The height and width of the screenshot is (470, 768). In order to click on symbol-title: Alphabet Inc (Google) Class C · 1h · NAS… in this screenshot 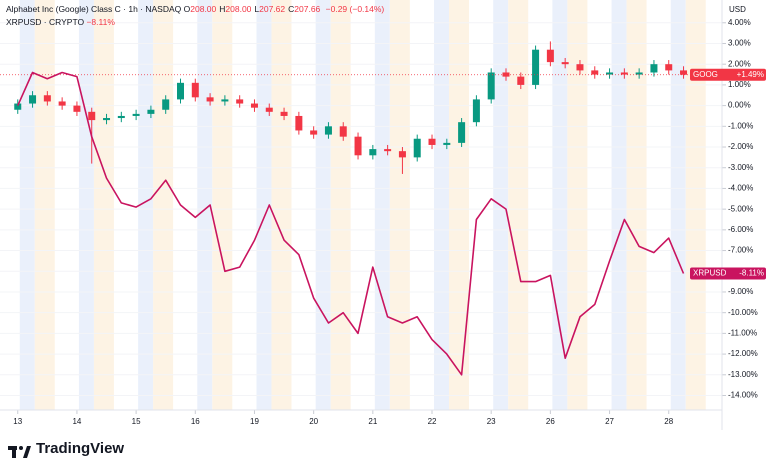, I will do `click(94, 9)`.